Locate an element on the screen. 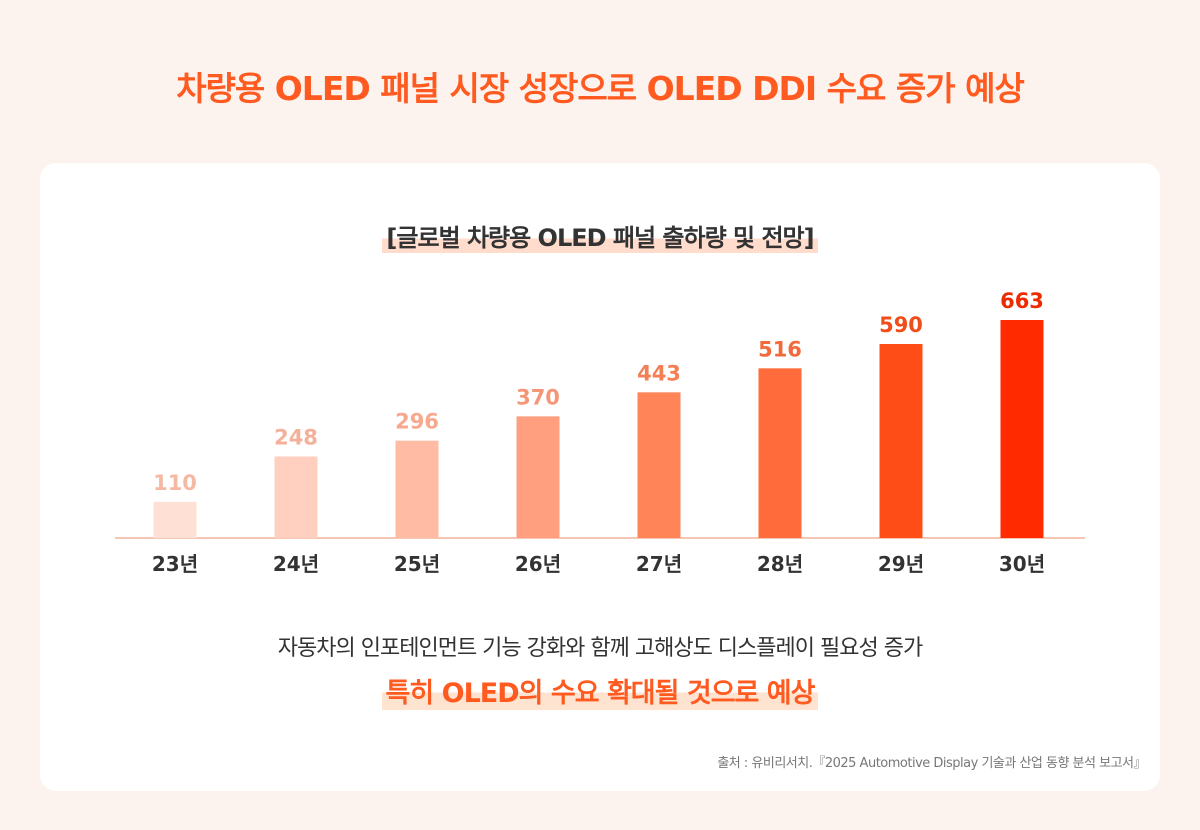 The height and width of the screenshot is (830, 1200). data-label: 296 is located at coordinates (417, 422).